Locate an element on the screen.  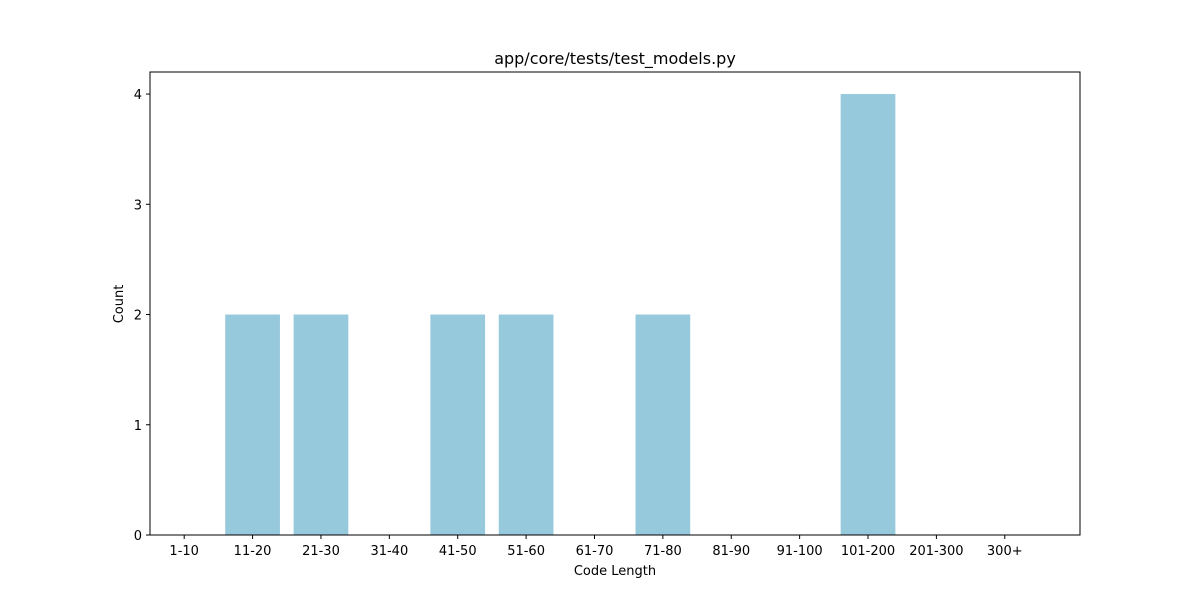
x-tick-label: 101-200 is located at coordinates (868, 551).